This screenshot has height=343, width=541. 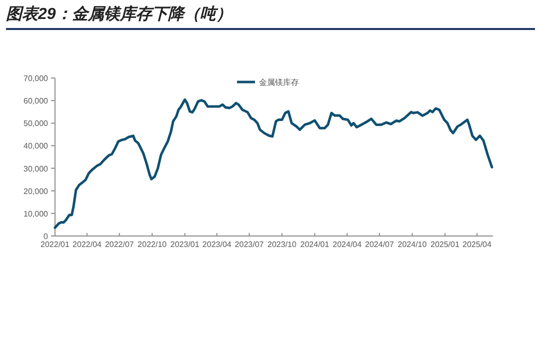 I want to click on x-tick-label: 2022/04, so click(x=87, y=244).